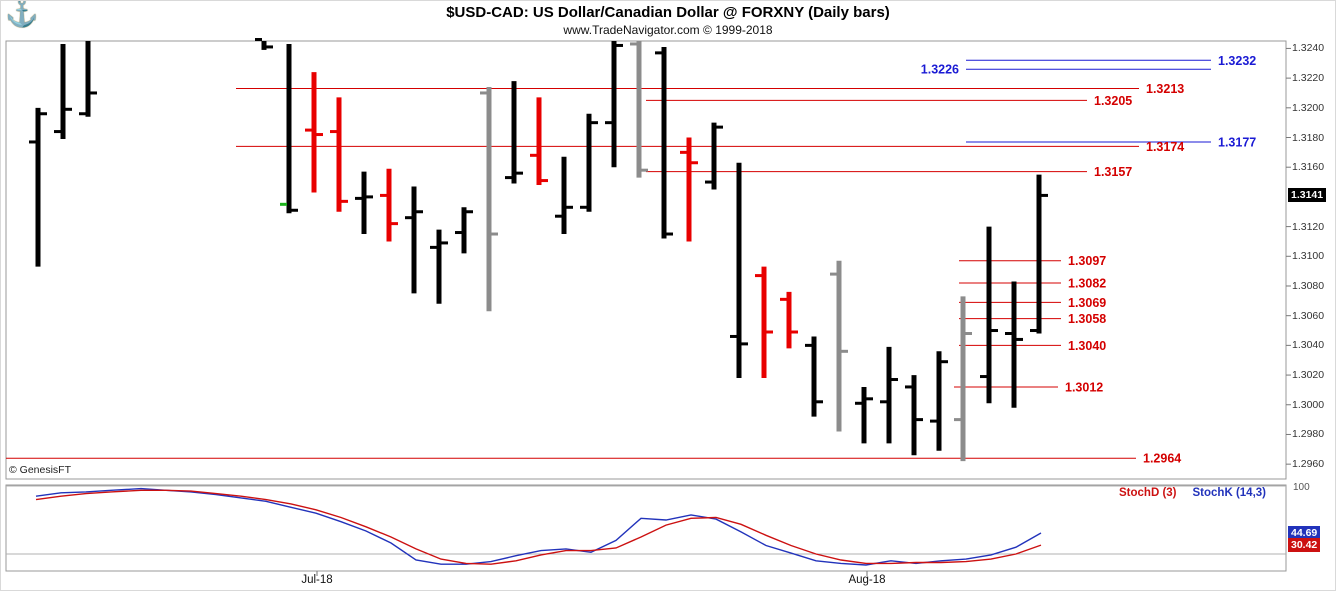 The image size is (1336, 591). What do you see at coordinates (1087, 346) in the screenshot?
I see `price-level-label: 1.3040` at bounding box center [1087, 346].